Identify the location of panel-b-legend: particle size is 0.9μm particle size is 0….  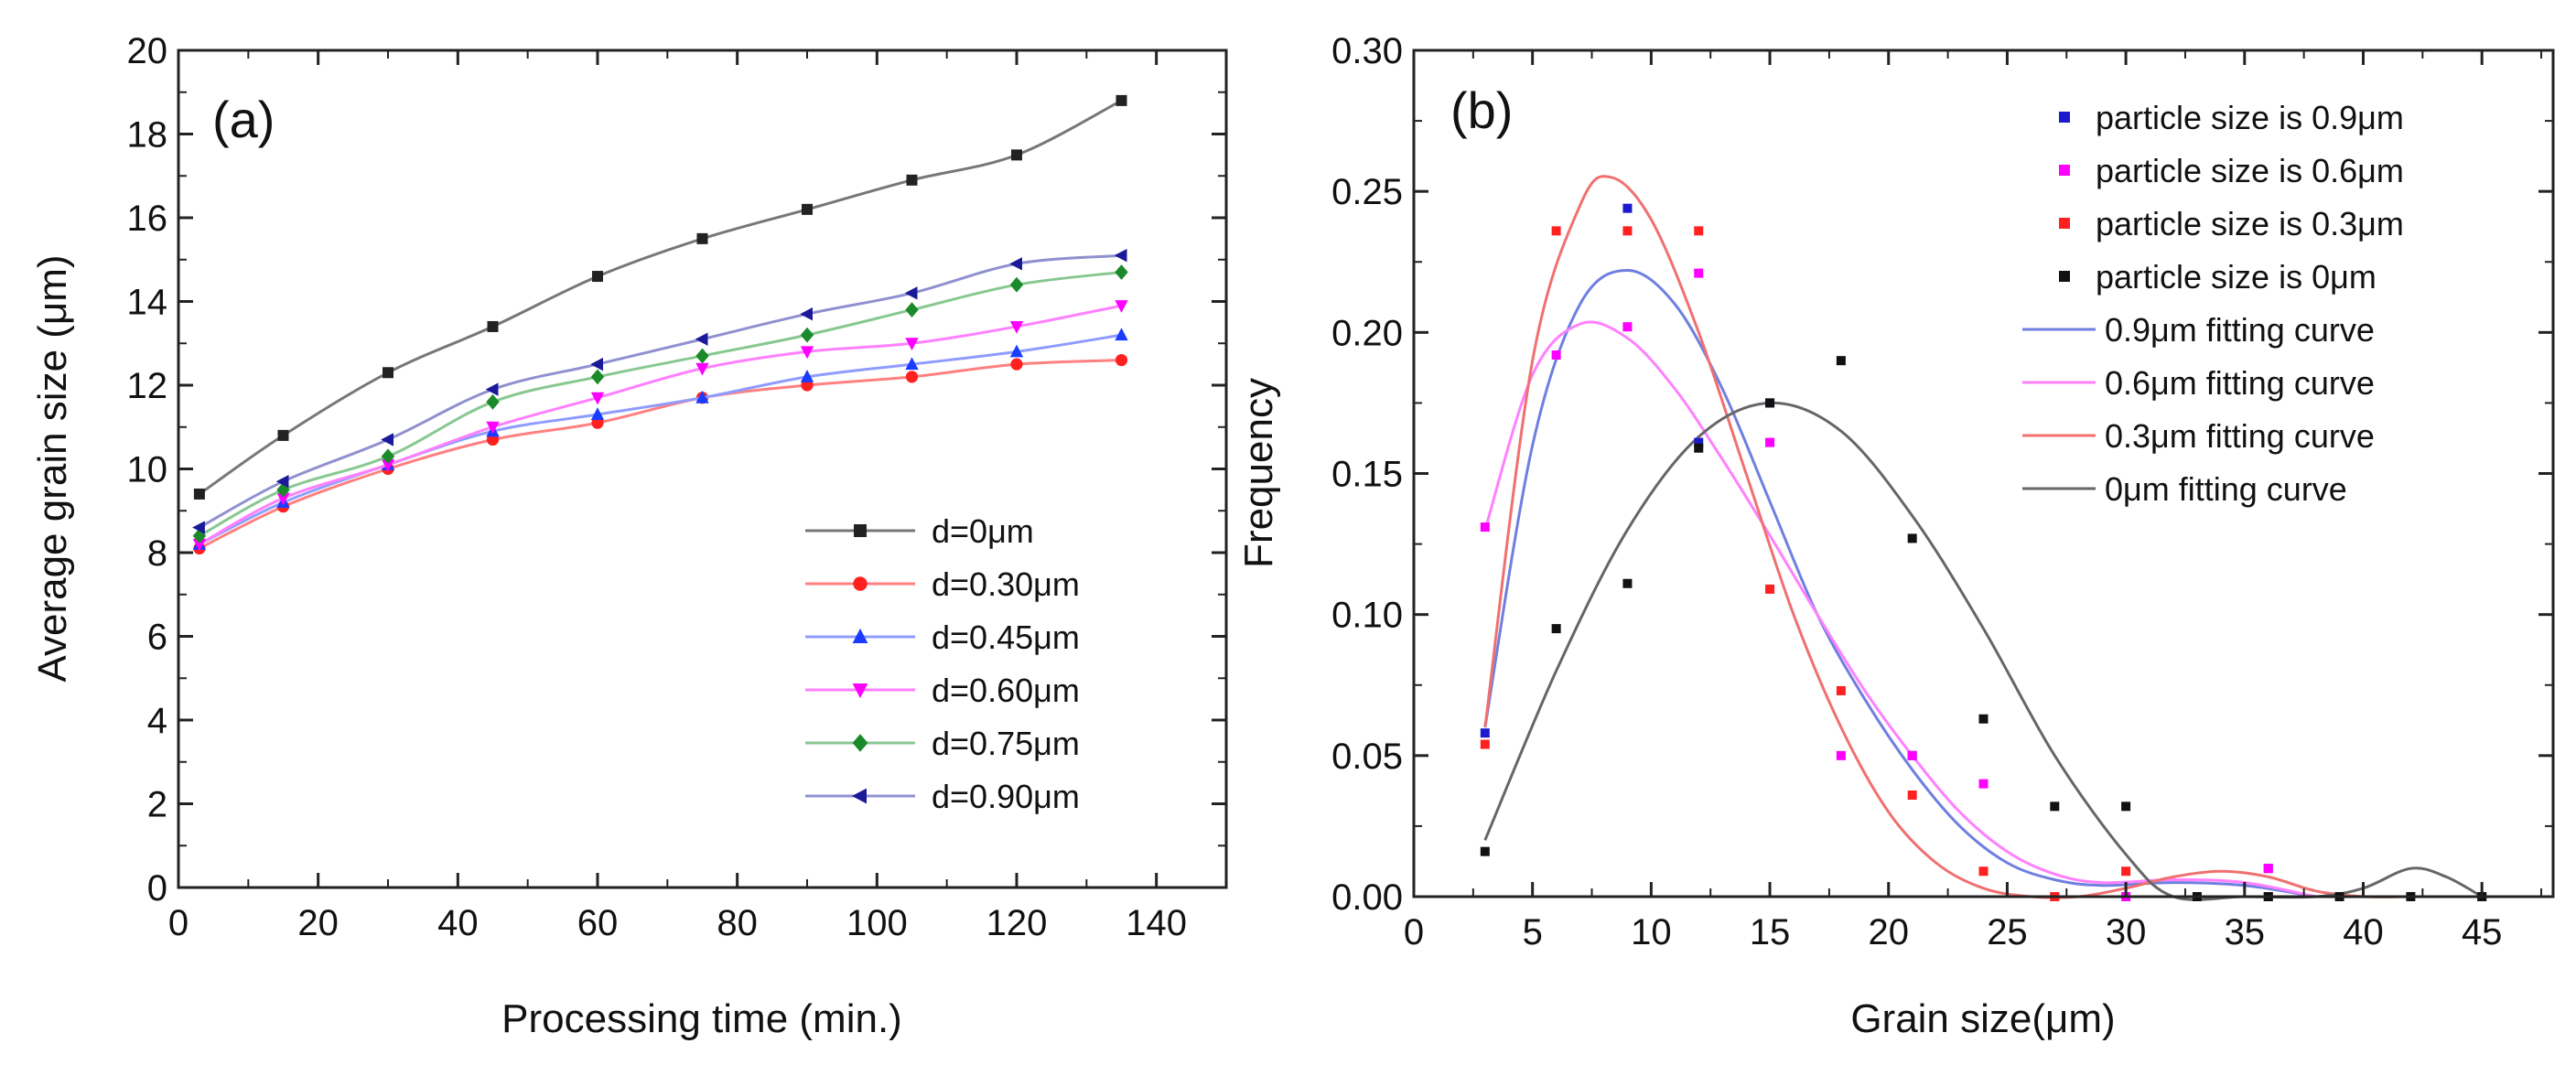
(2213, 303).